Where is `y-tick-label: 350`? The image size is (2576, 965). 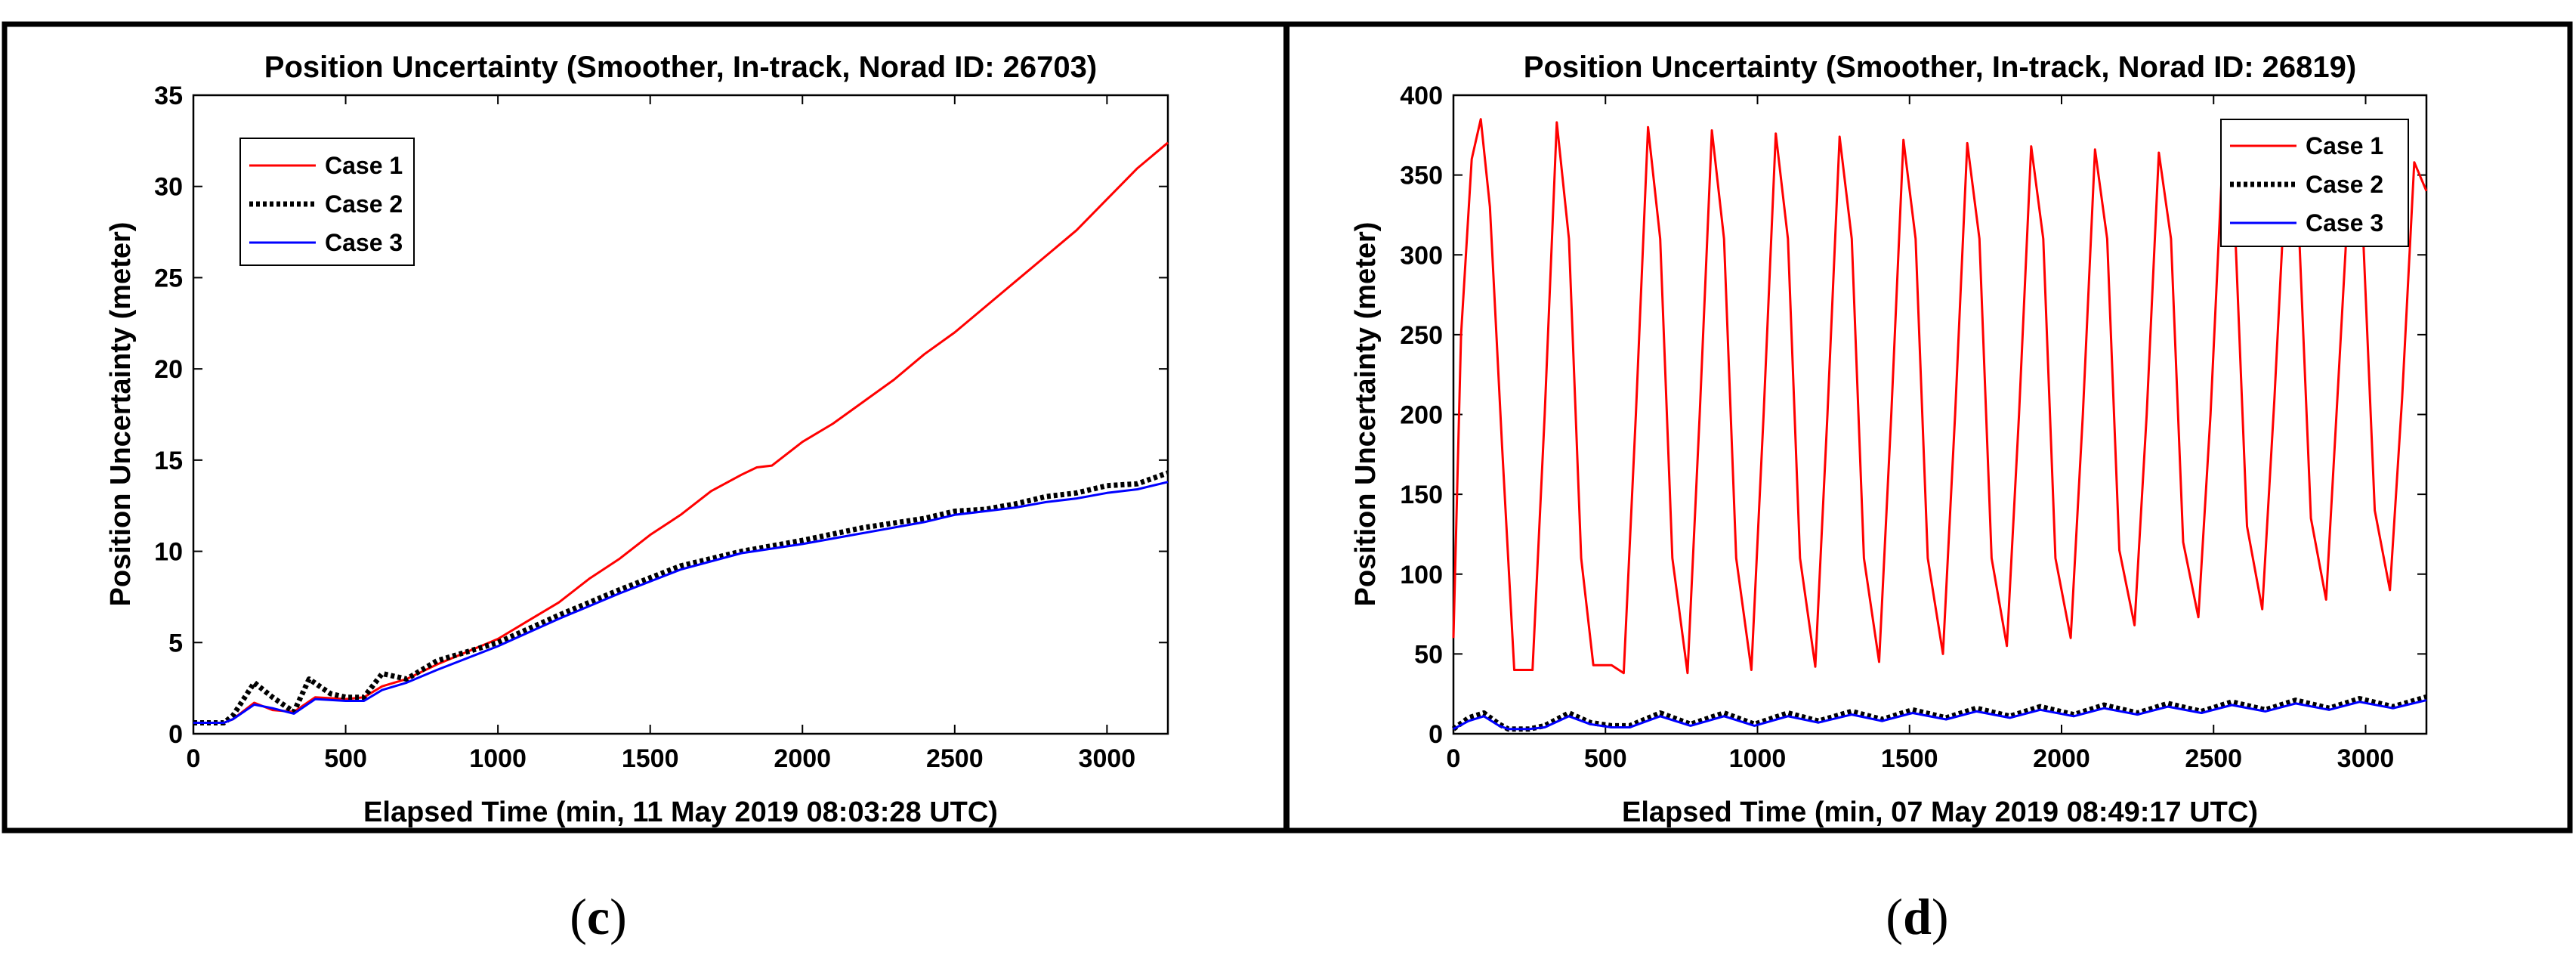 y-tick-label: 350 is located at coordinates (1421, 176).